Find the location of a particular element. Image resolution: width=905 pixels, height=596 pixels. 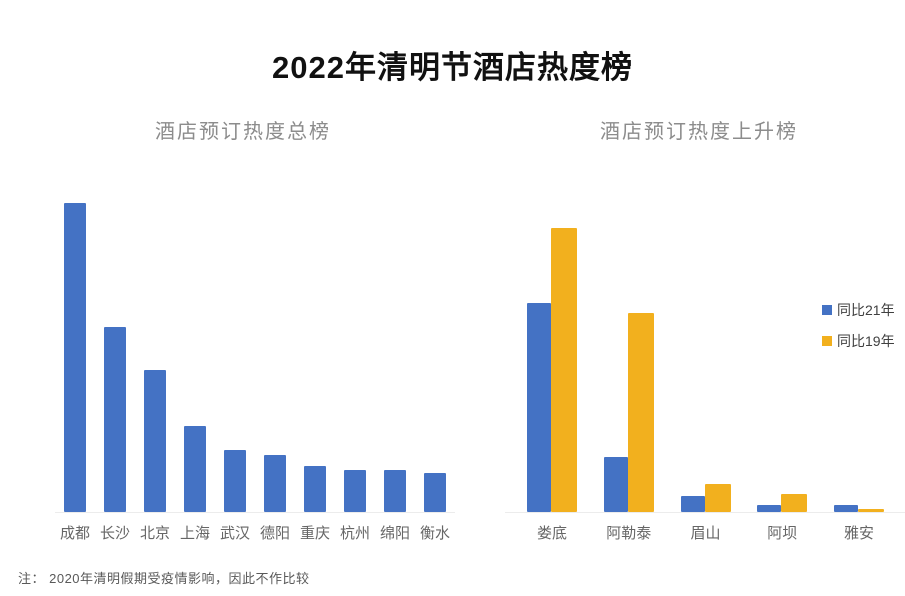

chart-legend: 同比21年同比19年 is located at coordinates (858, 325).